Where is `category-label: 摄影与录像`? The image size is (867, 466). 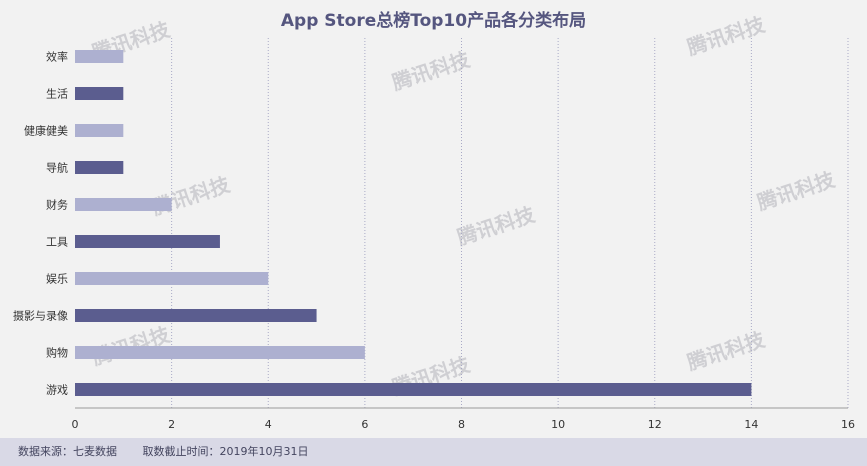 category-label: 摄影与录像 is located at coordinates (40, 316).